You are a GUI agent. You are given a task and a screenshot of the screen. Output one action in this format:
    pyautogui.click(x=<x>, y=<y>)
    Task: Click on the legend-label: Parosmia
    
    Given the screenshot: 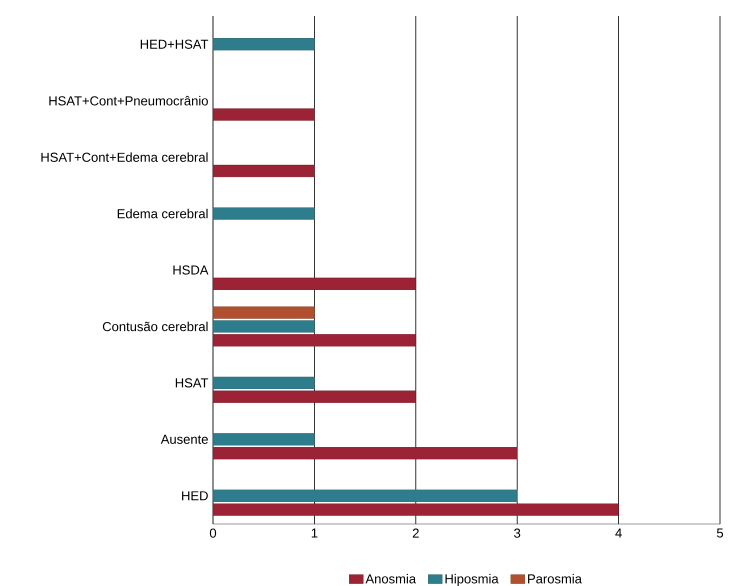 What is the action you would take?
    pyautogui.click(x=555, y=579)
    